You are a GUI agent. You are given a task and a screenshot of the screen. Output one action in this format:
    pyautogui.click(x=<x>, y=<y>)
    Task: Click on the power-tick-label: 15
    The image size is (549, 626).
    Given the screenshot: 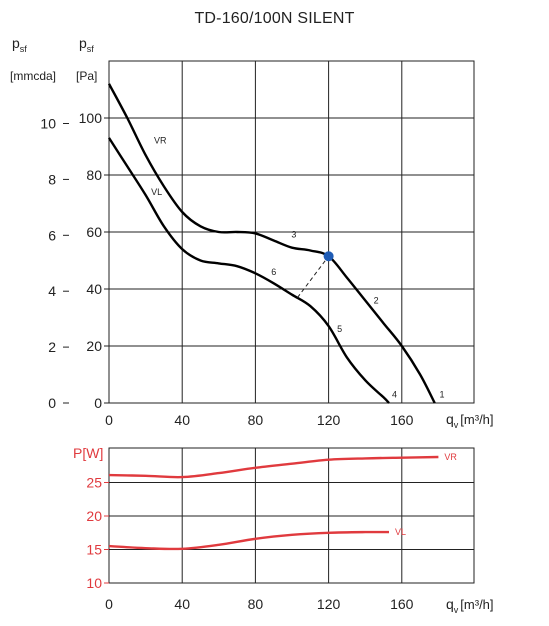 What is the action you would take?
    pyautogui.click(x=94, y=550)
    